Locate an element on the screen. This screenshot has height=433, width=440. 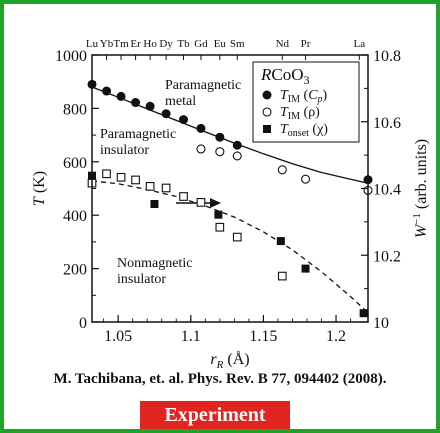
top-element-label: Gd is located at coordinates (201, 44).